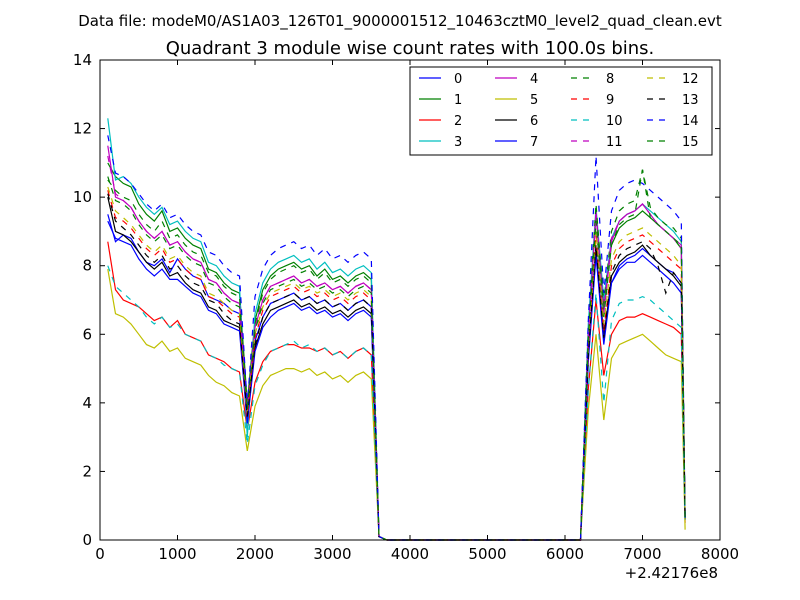  Describe the element at coordinates (720, 554) in the screenshot. I see `x-tick-label-8: 8000` at that location.